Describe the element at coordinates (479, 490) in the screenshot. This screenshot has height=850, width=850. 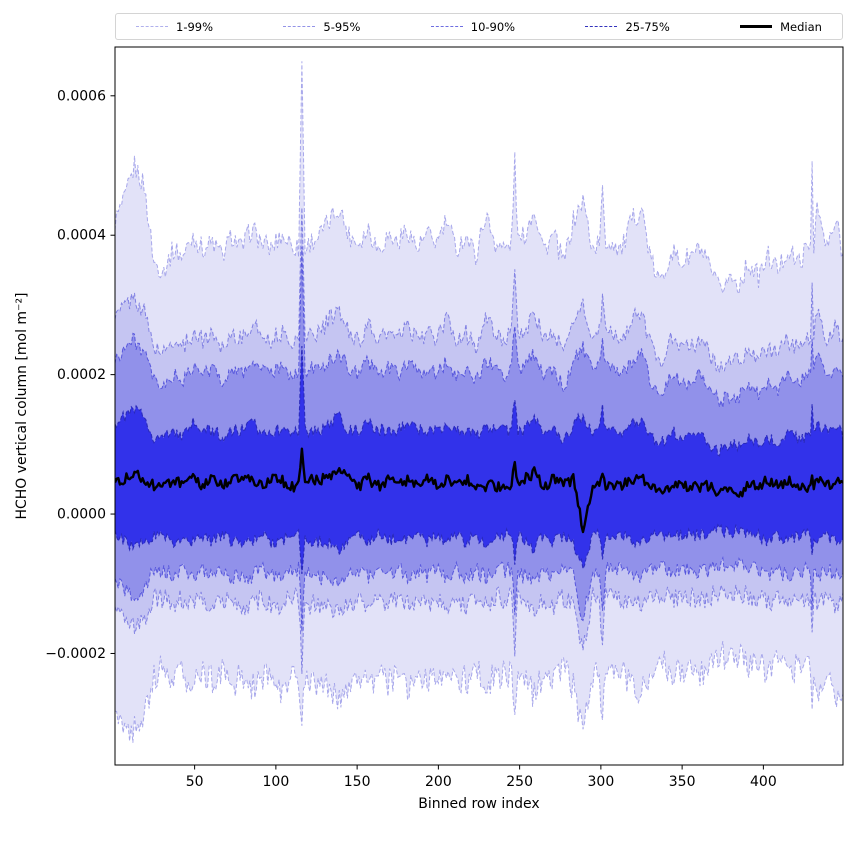
I see `median-line` at that location.